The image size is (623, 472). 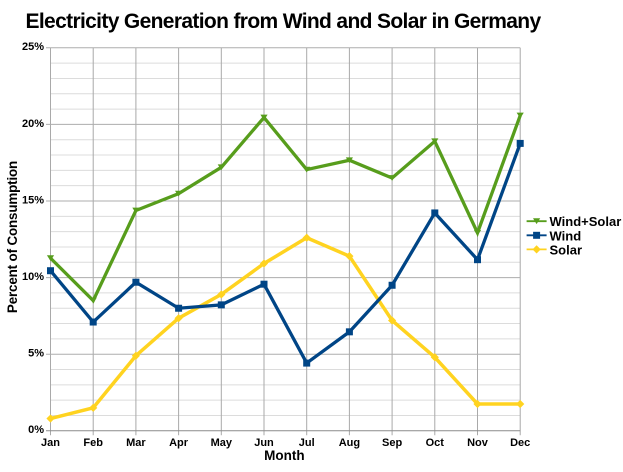 I want to click on svg-text: 25%, so click(x=33, y=47).